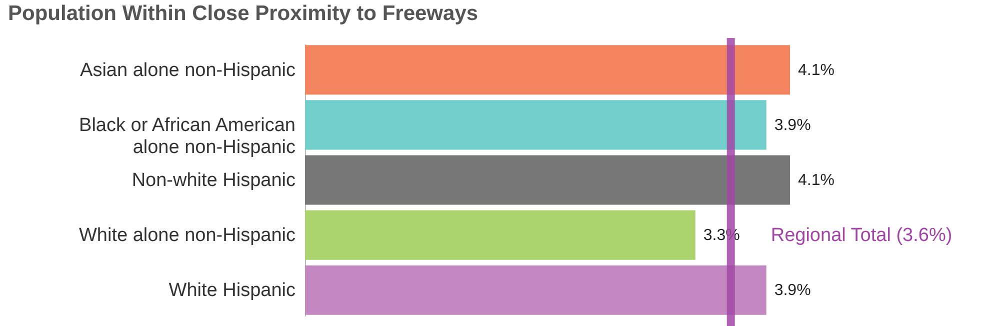 The image size is (996, 326). Describe the element at coordinates (187, 235) in the screenshot. I see `y-tick-label: White alone non-Hispanic` at that location.